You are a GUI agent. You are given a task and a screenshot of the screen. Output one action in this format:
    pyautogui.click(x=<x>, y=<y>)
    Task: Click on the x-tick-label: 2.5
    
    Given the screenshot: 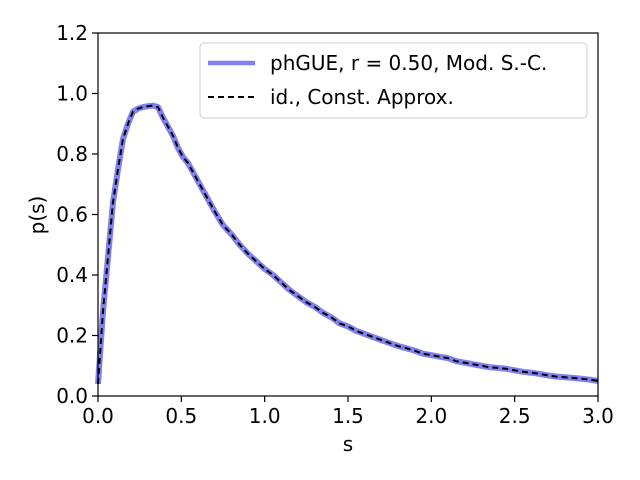 What is the action you would take?
    pyautogui.click(x=515, y=416)
    